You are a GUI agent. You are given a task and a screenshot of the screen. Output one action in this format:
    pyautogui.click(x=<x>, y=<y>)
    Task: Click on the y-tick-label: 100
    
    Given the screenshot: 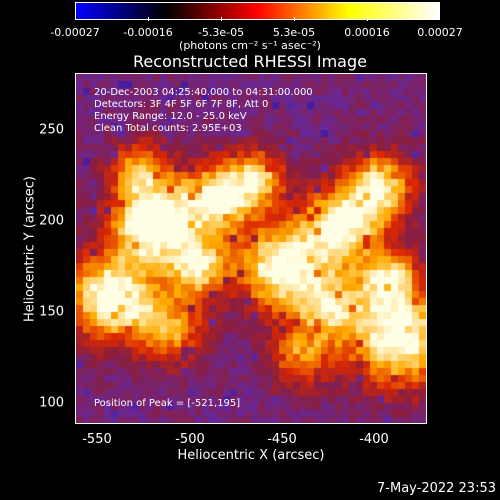 What is the action you would take?
    pyautogui.click(x=51, y=403)
    